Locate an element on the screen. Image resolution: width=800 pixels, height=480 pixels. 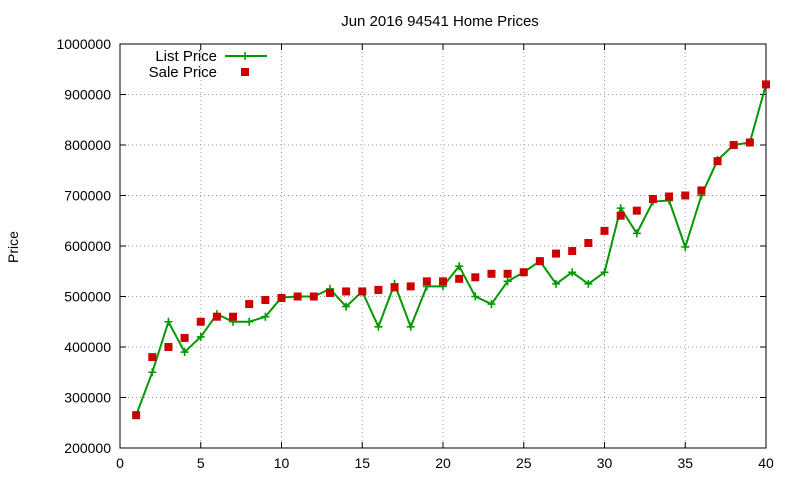
x-tick-label: 35 is located at coordinates (685, 463).